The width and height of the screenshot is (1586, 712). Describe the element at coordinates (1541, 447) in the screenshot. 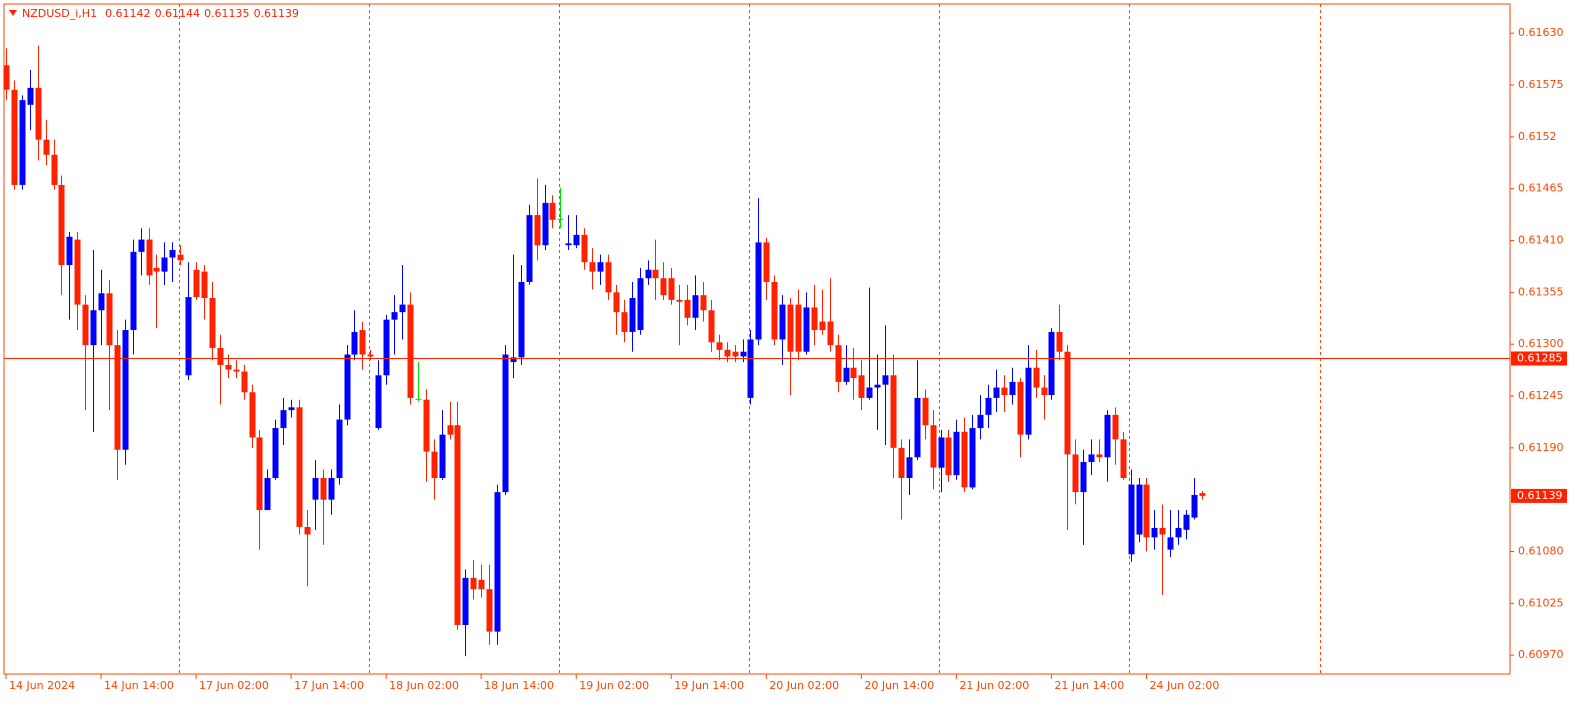

I see `y-tick-label: 0.61190` at that location.